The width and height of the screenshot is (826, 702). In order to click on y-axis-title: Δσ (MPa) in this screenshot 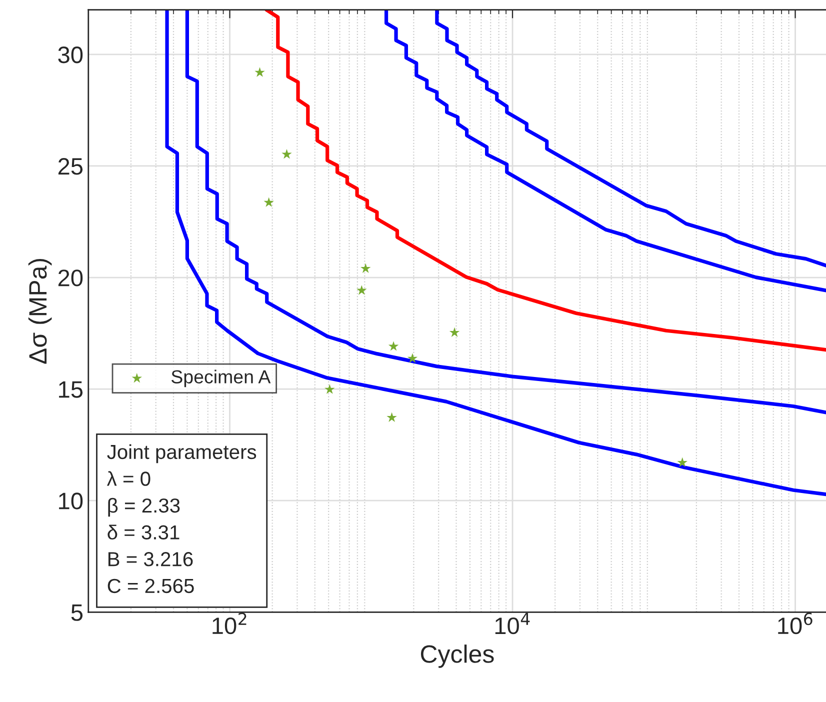, I will do `click(40, 311)`.